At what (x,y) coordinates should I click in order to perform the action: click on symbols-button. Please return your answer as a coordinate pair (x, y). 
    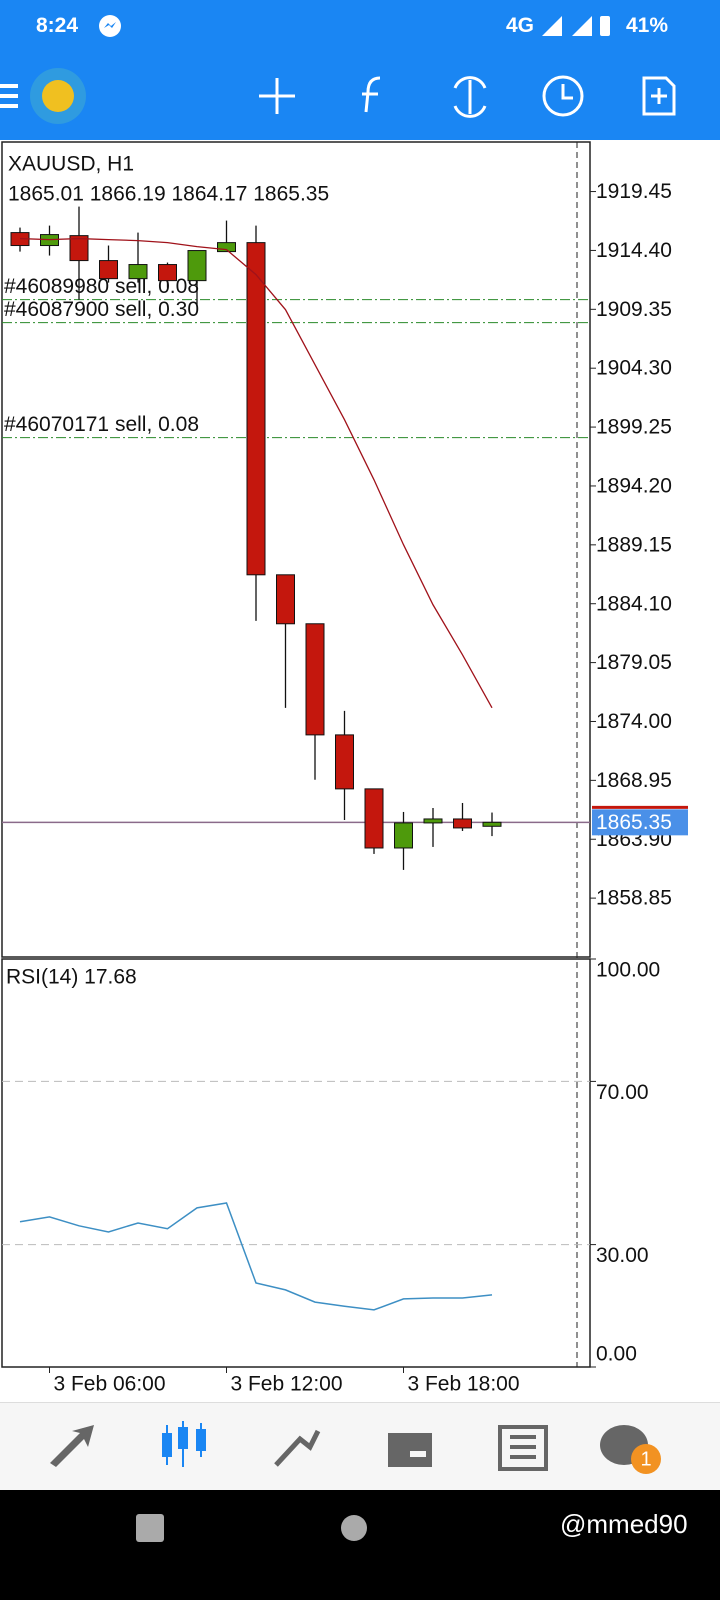
    Looking at the image, I should click on (470, 97).